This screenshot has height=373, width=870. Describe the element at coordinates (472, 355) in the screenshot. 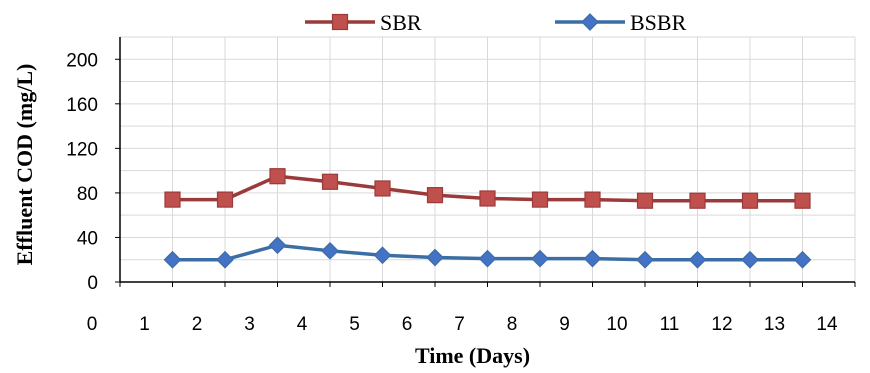

I see `x-axis-title: Time (Days)` at that location.